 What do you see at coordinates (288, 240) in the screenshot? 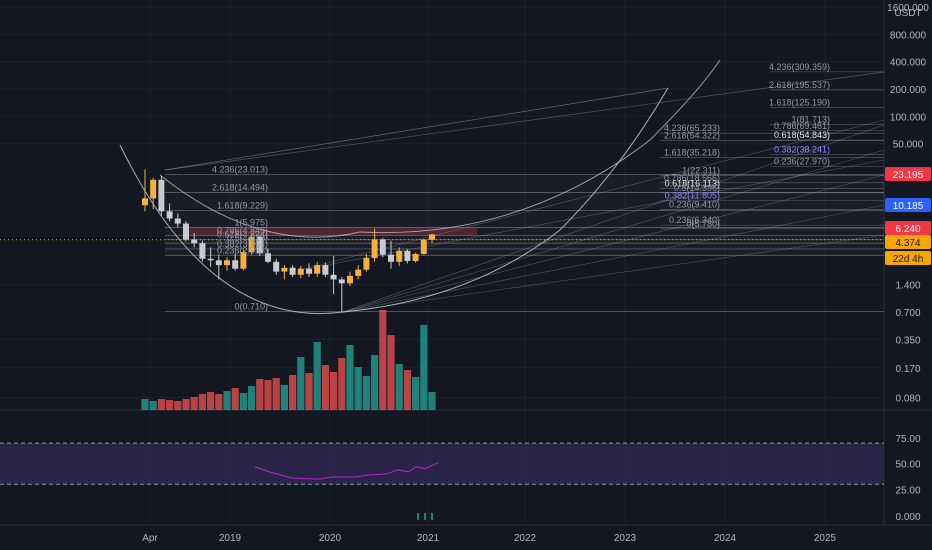
I see `candlestick-series` at bounding box center [288, 240].